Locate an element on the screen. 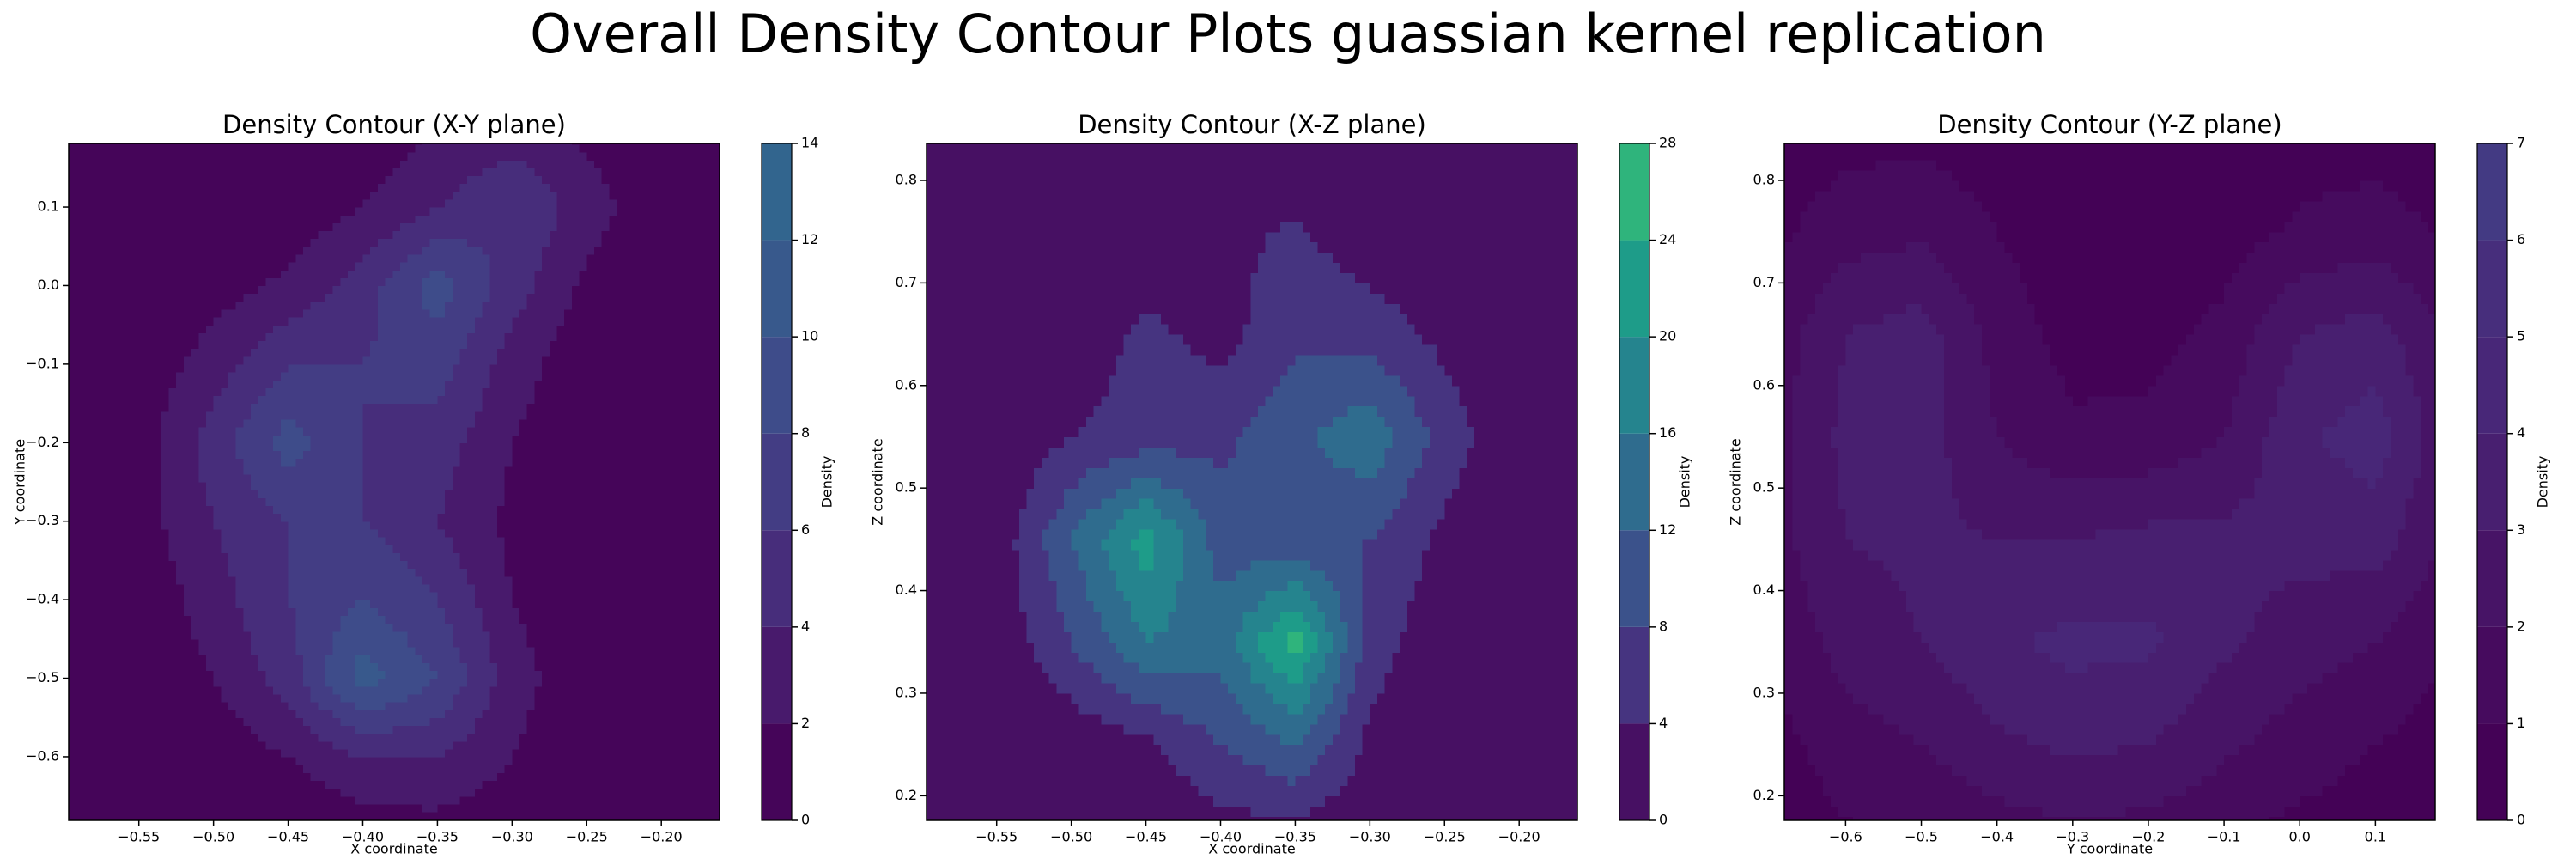 The width and height of the screenshot is (2576, 859). colorbar-frame is located at coordinates (2492, 482).